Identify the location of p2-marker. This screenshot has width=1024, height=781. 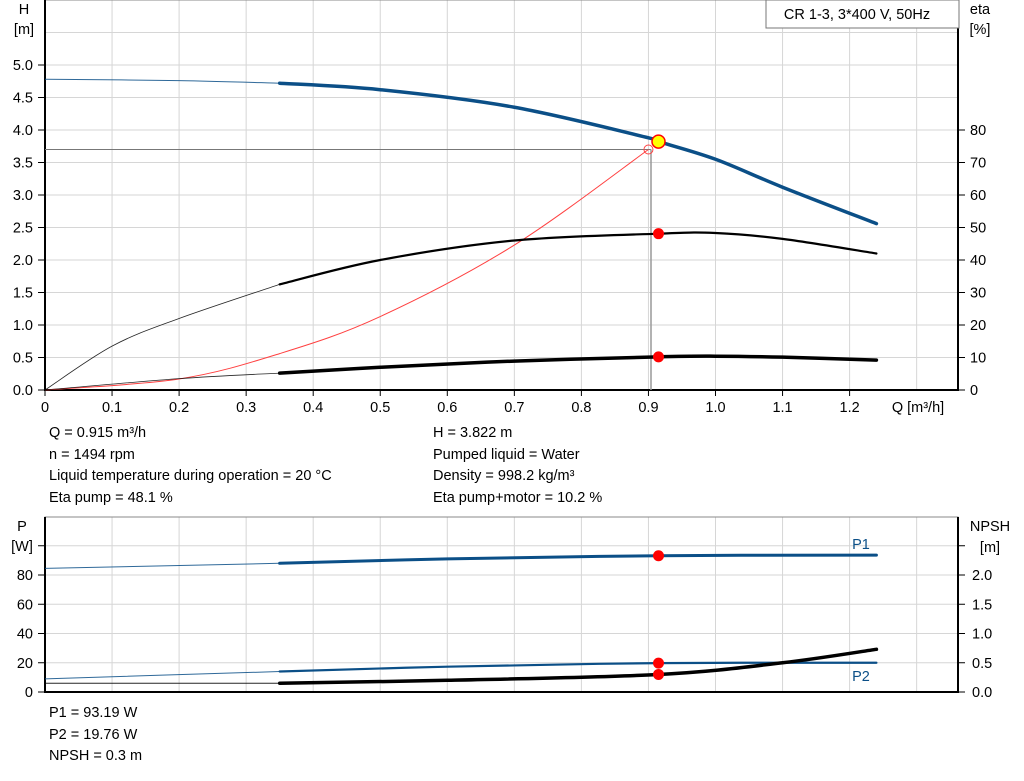
(659, 663).